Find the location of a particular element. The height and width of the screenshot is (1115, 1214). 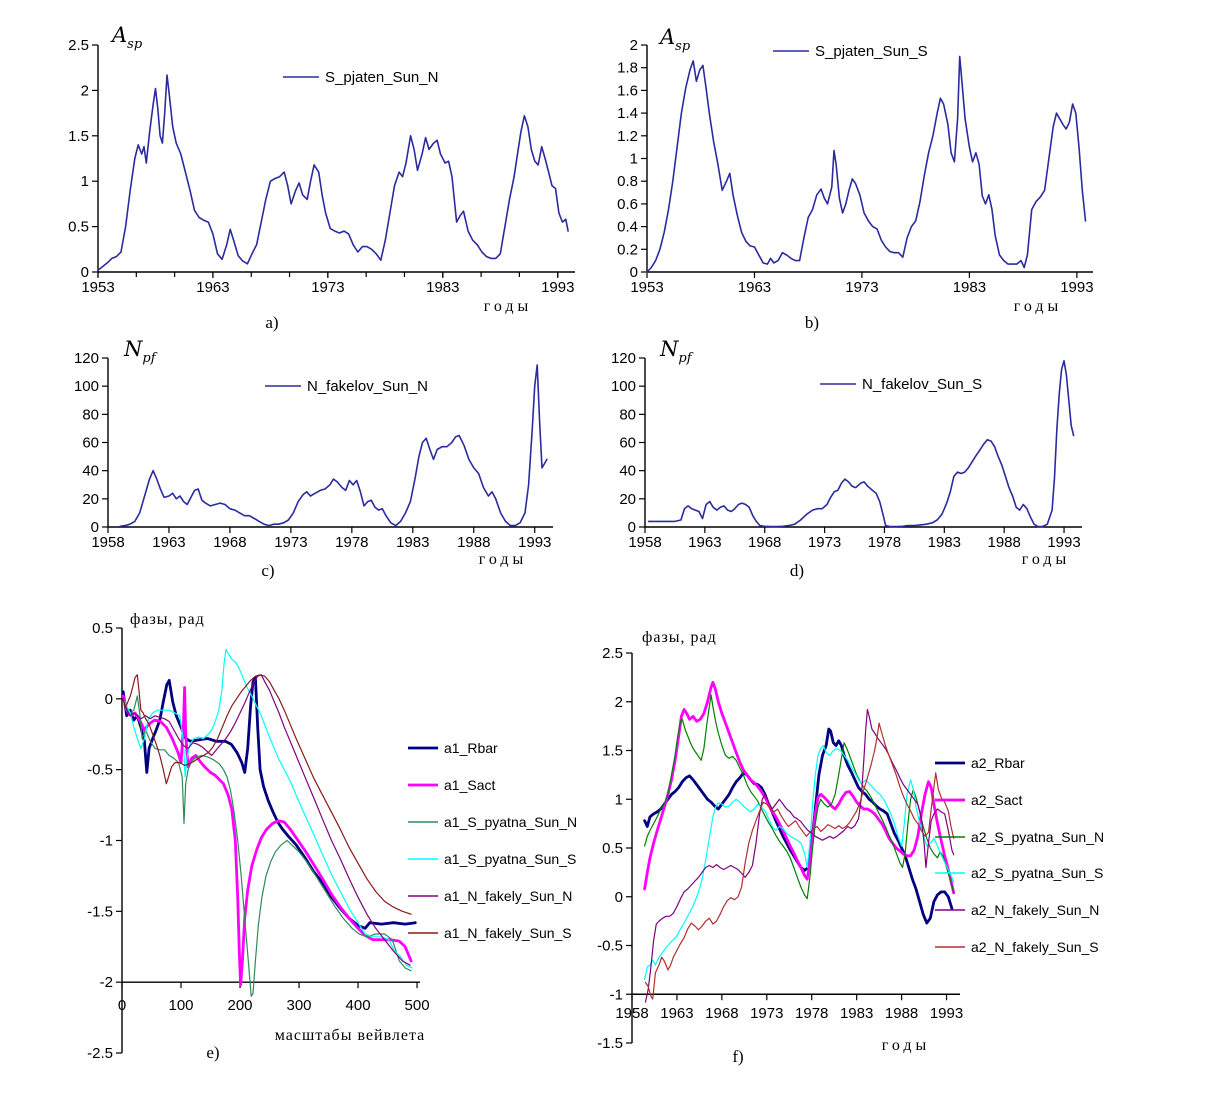

legend: N_fakelov_Sun_N is located at coordinates (346, 386).